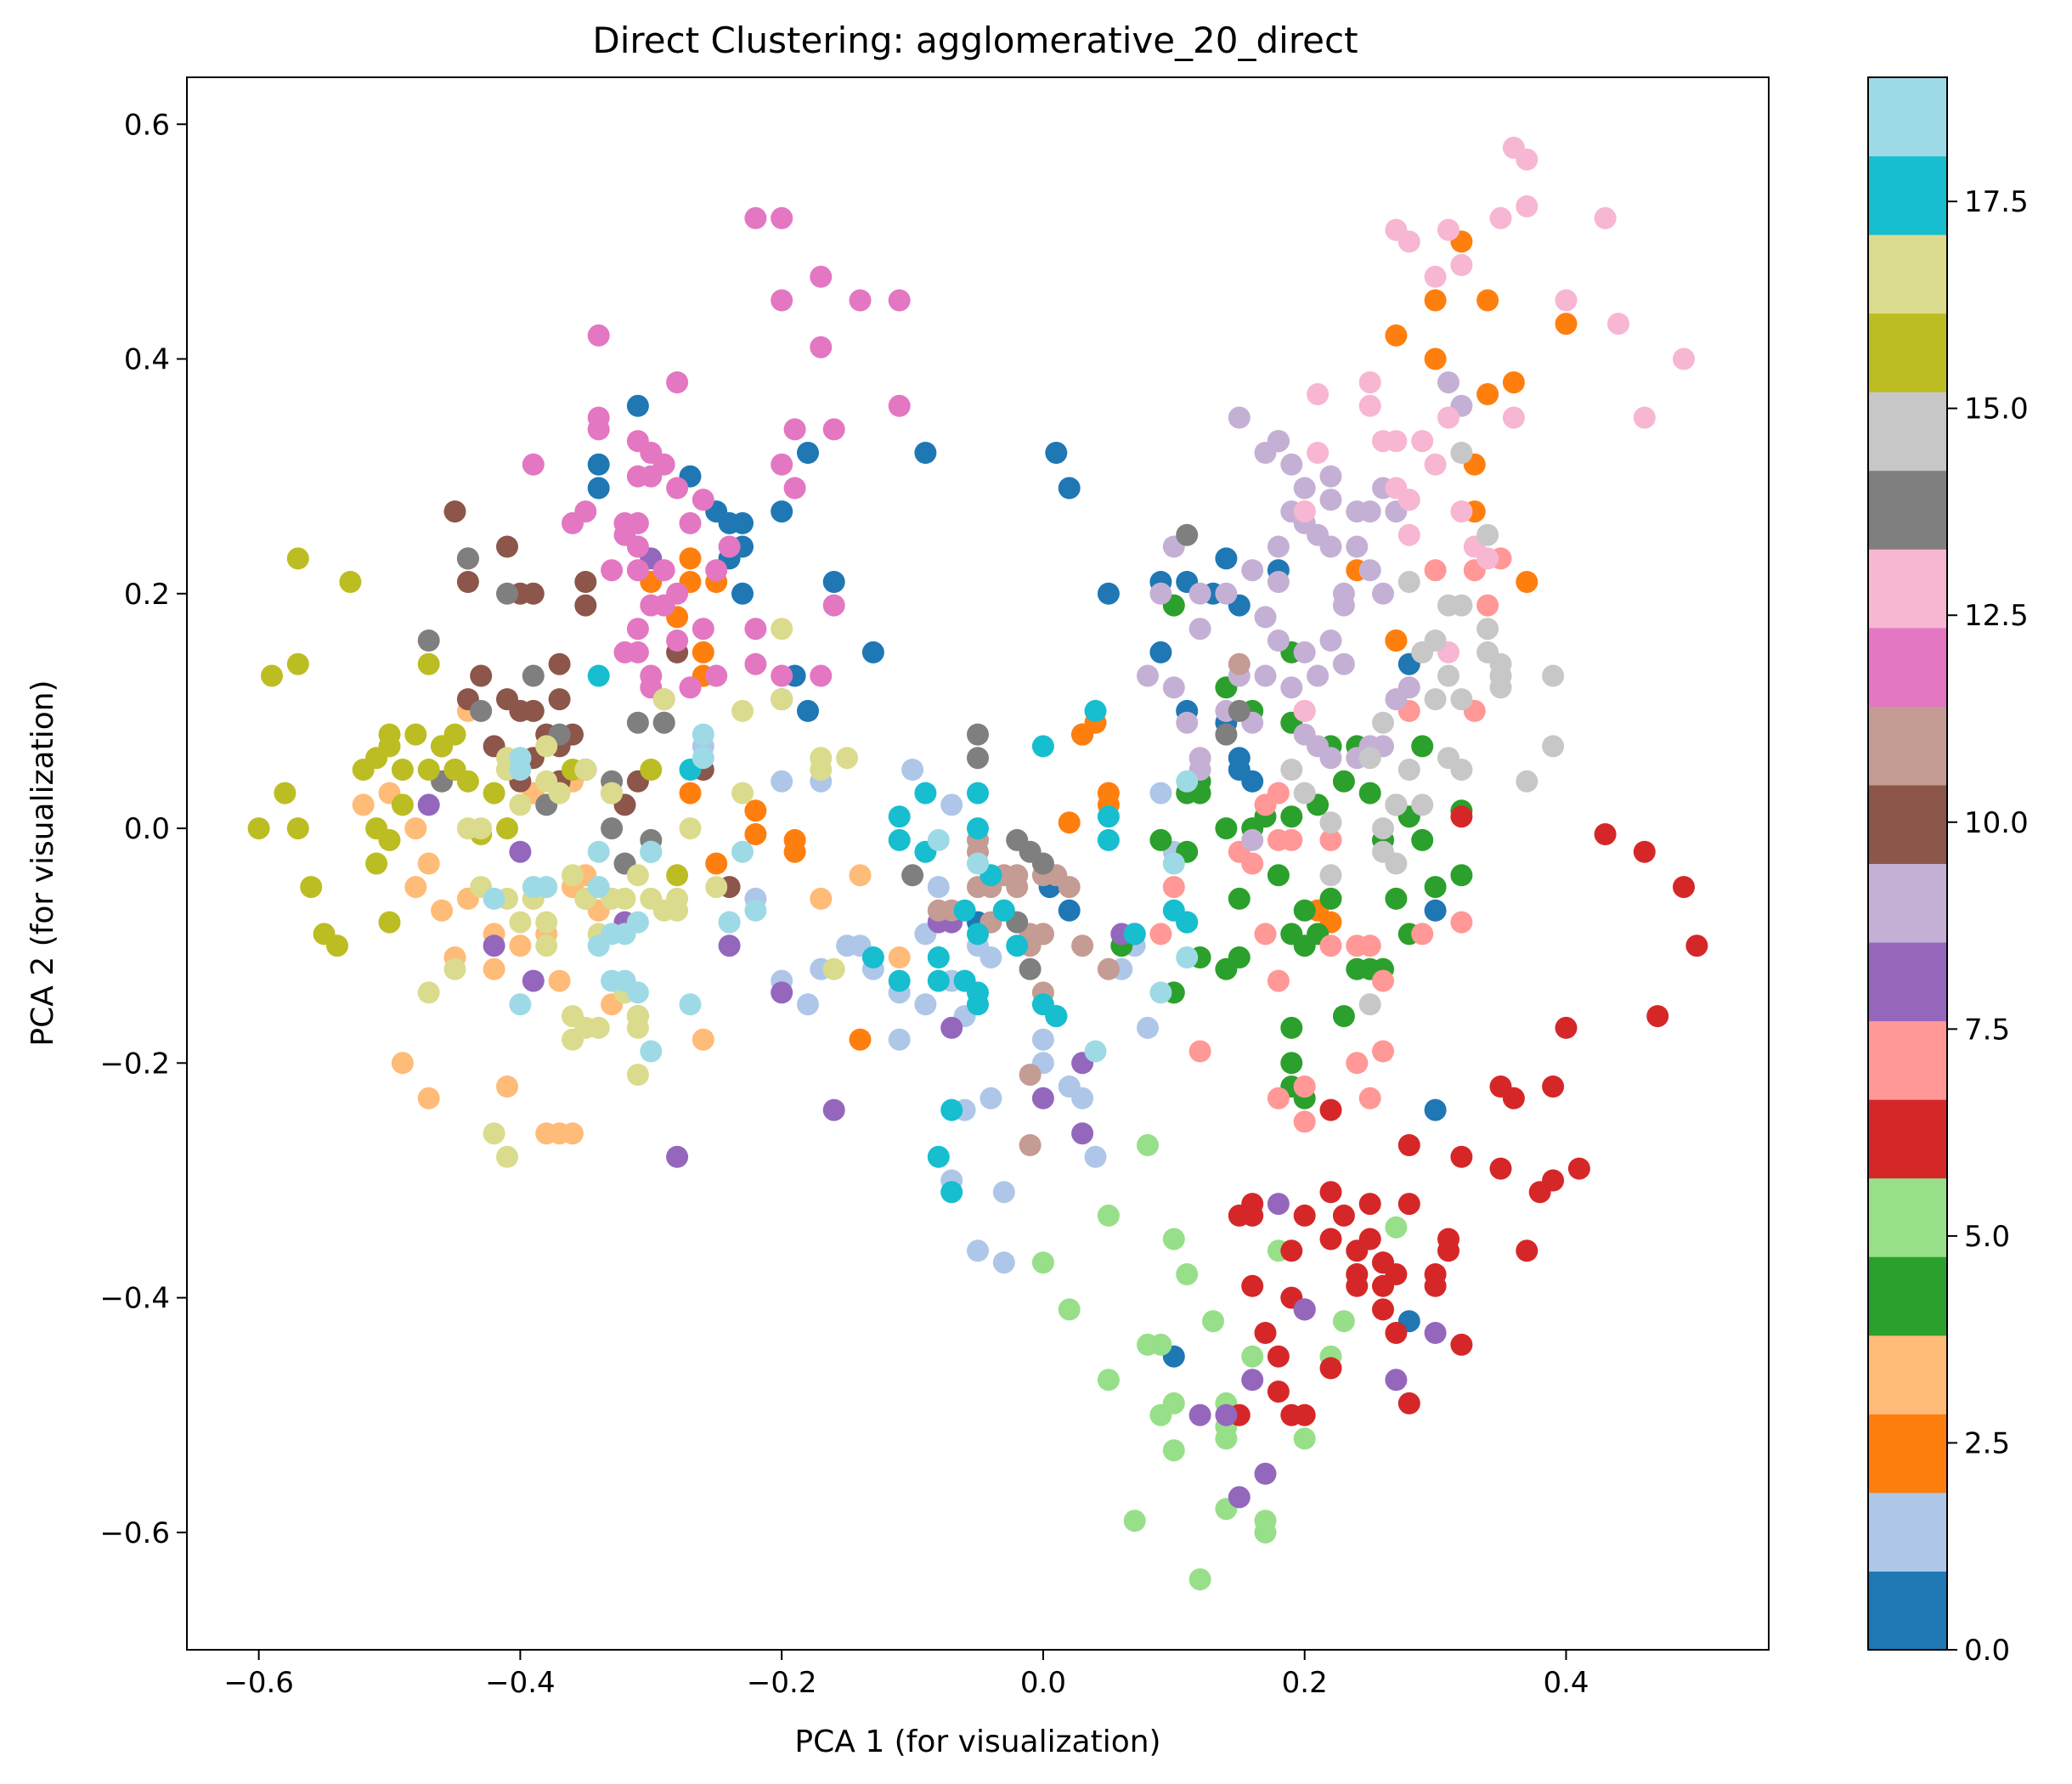 Image resolution: width=2072 pixels, height=1784 pixels. Describe the element at coordinates (1996, 202) in the screenshot. I see `colorbar-tick-label: 17.5` at that location.